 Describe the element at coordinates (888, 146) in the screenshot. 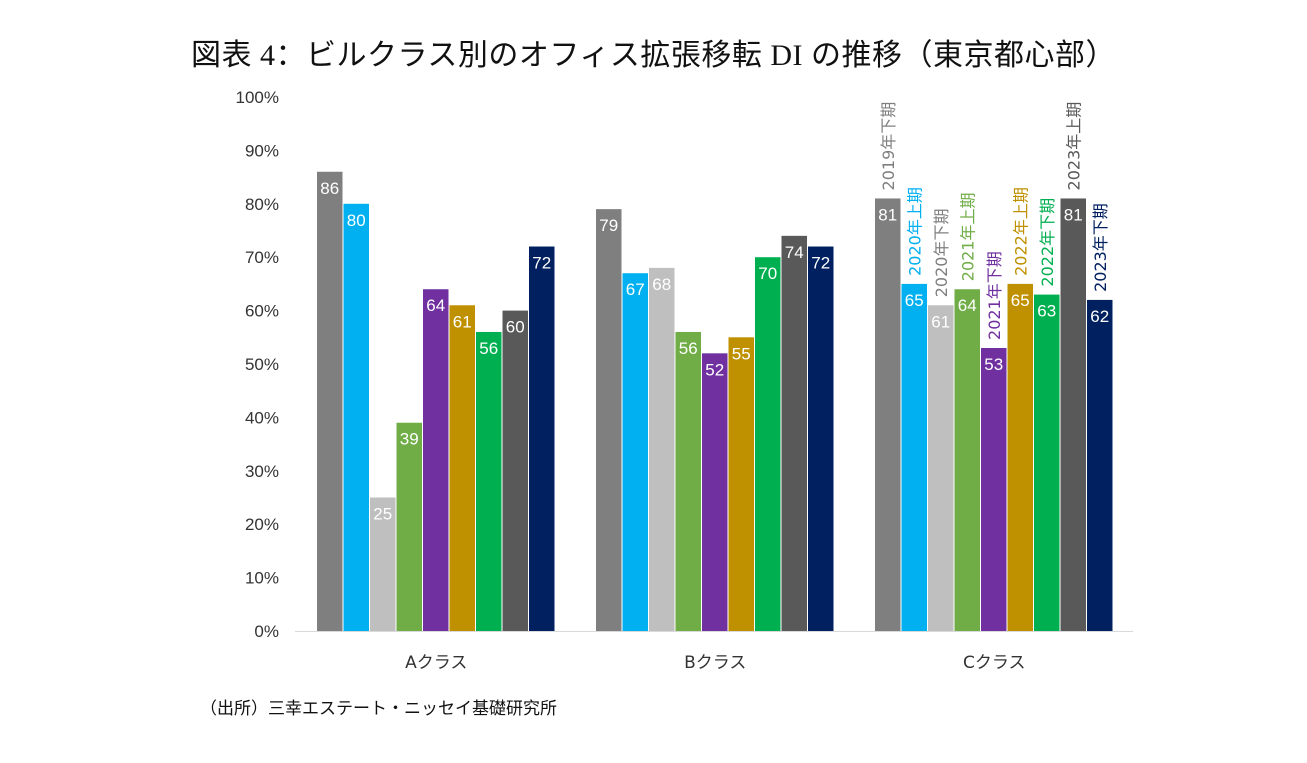

I see `series-label: 2019年下期` at that location.